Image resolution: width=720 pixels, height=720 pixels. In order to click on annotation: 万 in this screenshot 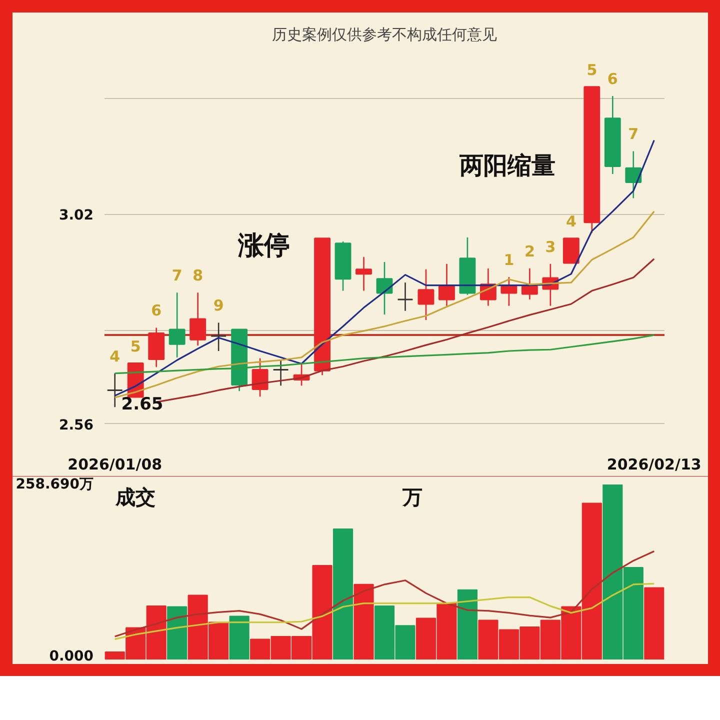, I will do `click(412, 497)`.